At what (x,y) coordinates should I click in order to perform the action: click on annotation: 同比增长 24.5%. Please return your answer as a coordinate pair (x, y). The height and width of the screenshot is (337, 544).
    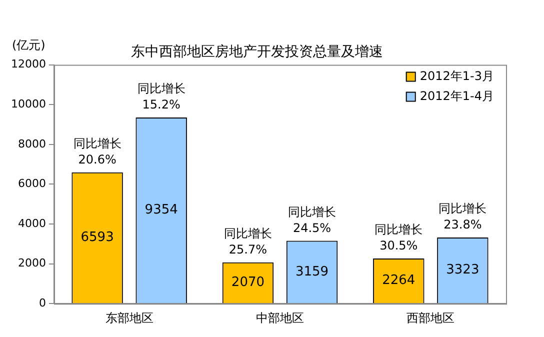
    Looking at the image, I should click on (312, 219).